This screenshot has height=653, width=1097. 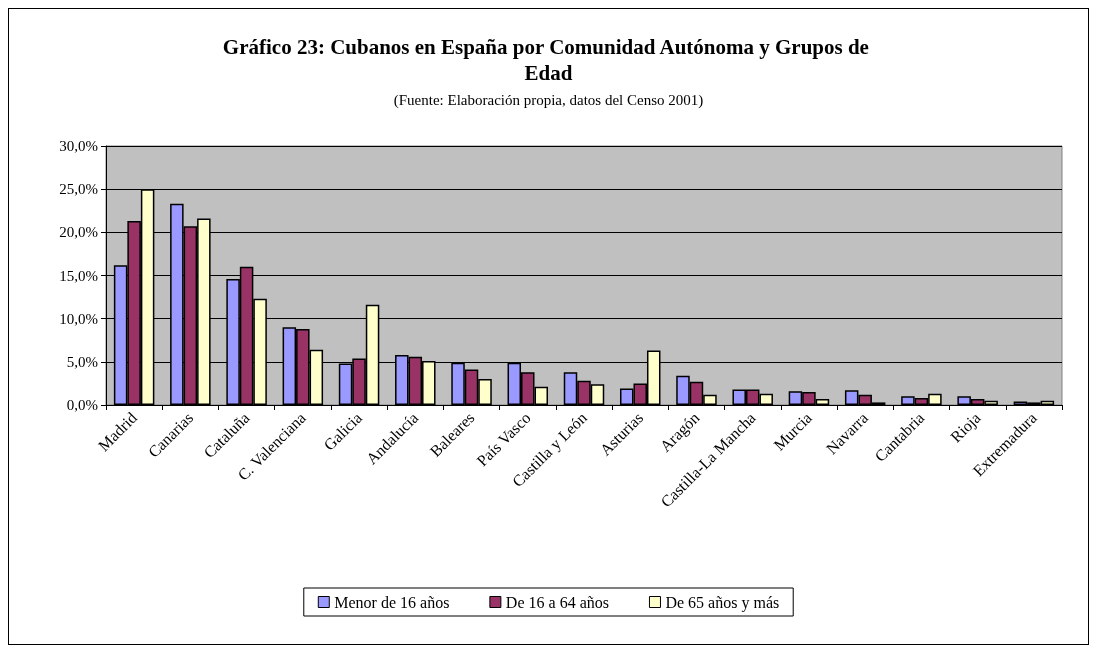 What do you see at coordinates (392, 602) in the screenshot?
I see `legend-label: Menor de 16 años` at bounding box center [392, 602].